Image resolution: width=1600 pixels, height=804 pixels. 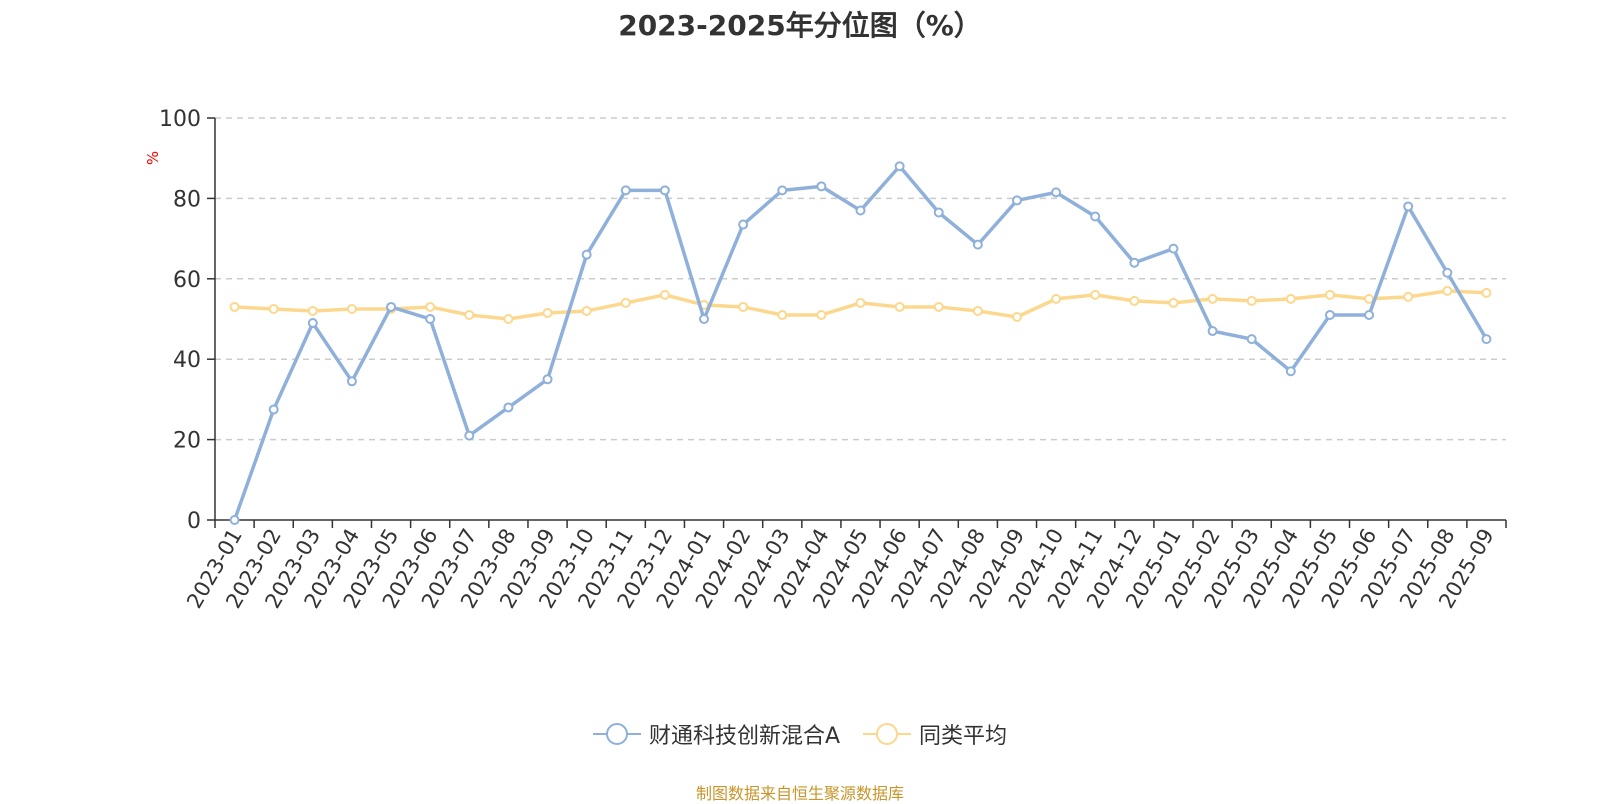 I want to click on y-tick-label-20: 20, so click(x=187, y=441).